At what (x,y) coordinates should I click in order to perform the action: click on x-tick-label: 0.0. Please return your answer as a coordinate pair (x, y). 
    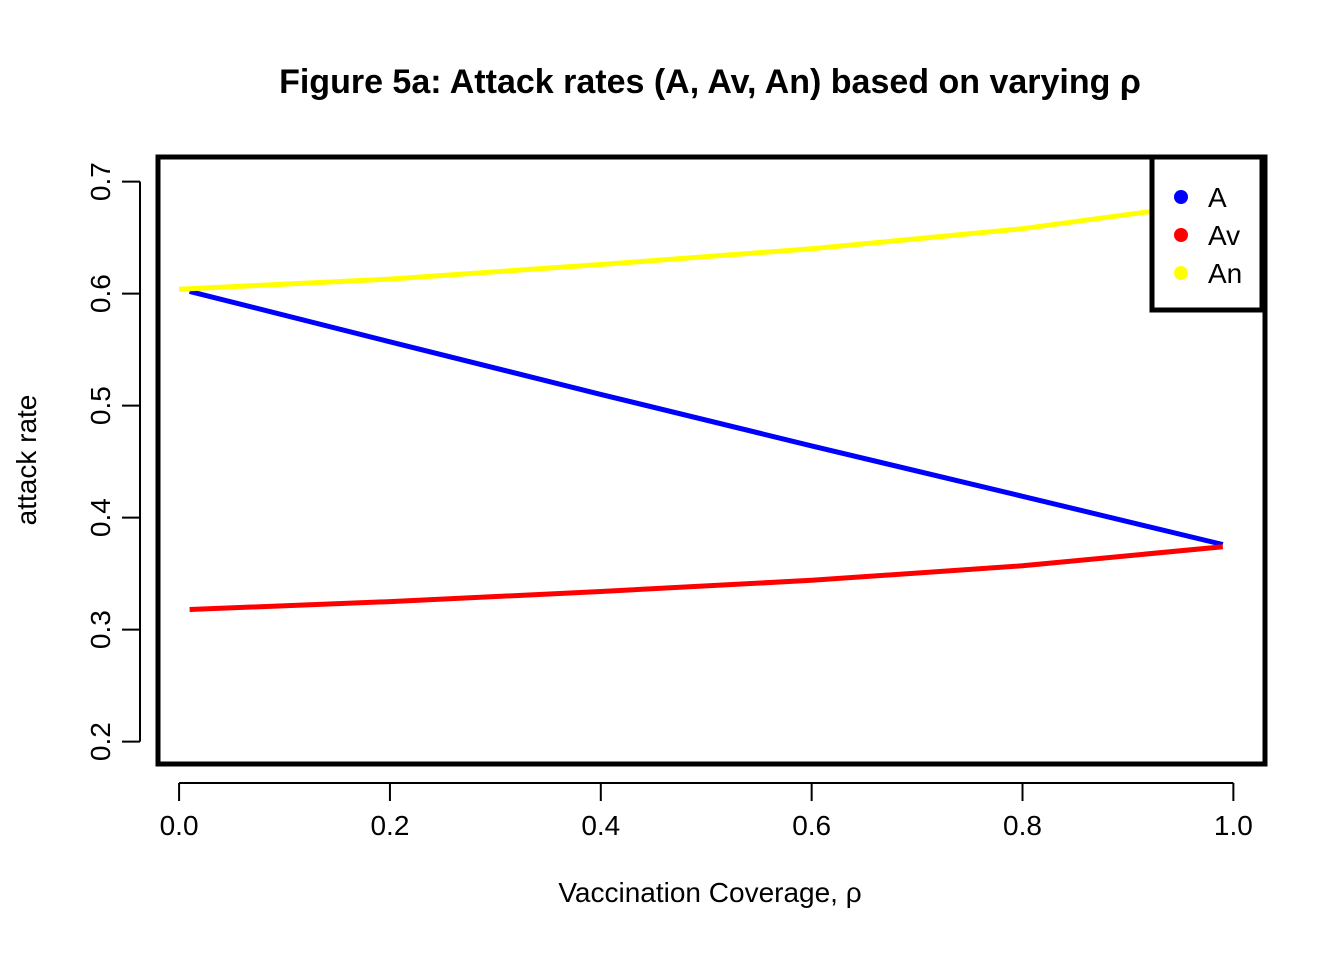
    Looking at the image, I should click on (179, 825).